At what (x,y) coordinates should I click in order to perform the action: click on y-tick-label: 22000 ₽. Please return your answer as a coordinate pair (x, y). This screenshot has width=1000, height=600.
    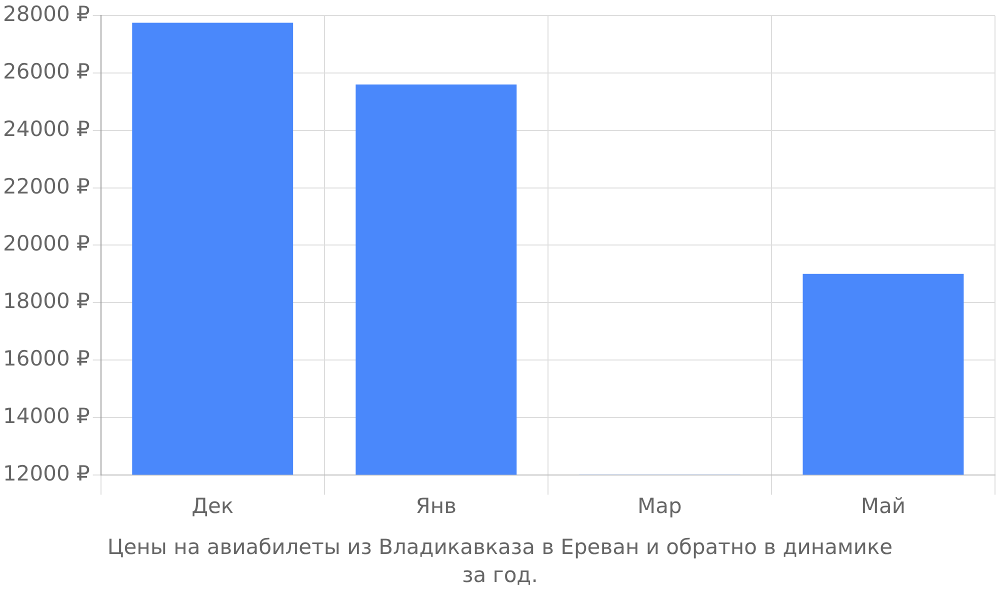
    Looking at the image, I should click on (46, 186).